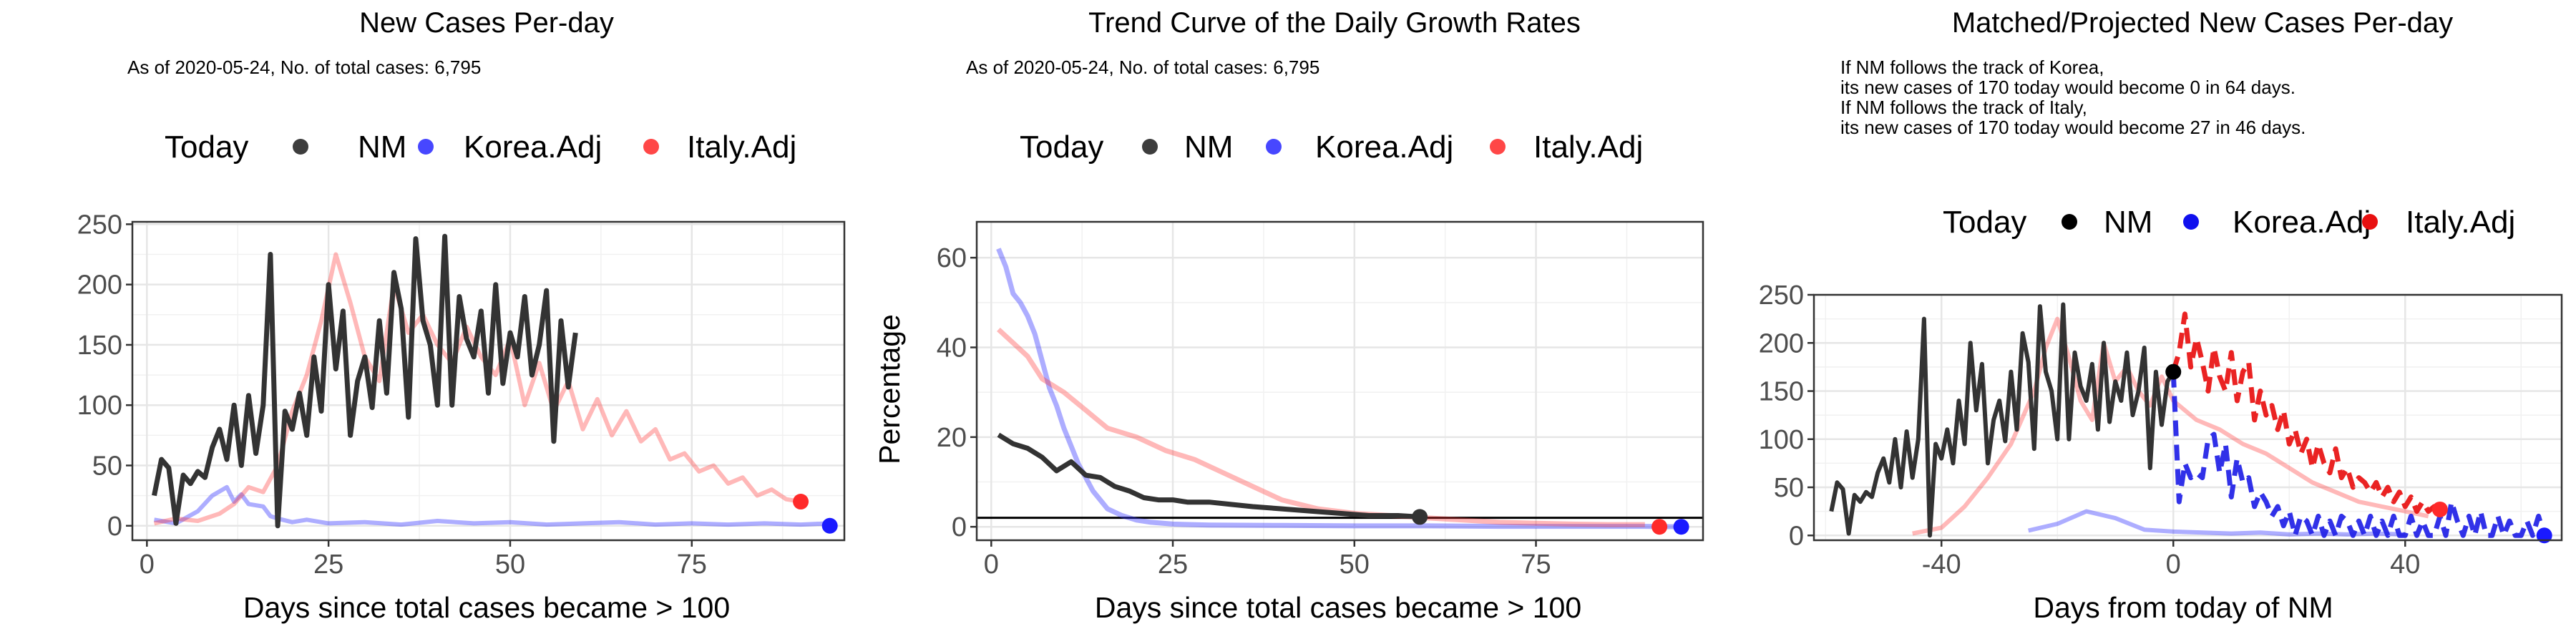 The height and width of the screenshot is (644, 2576). I want to click on x-tick-label: 40, so click(2405, 565).